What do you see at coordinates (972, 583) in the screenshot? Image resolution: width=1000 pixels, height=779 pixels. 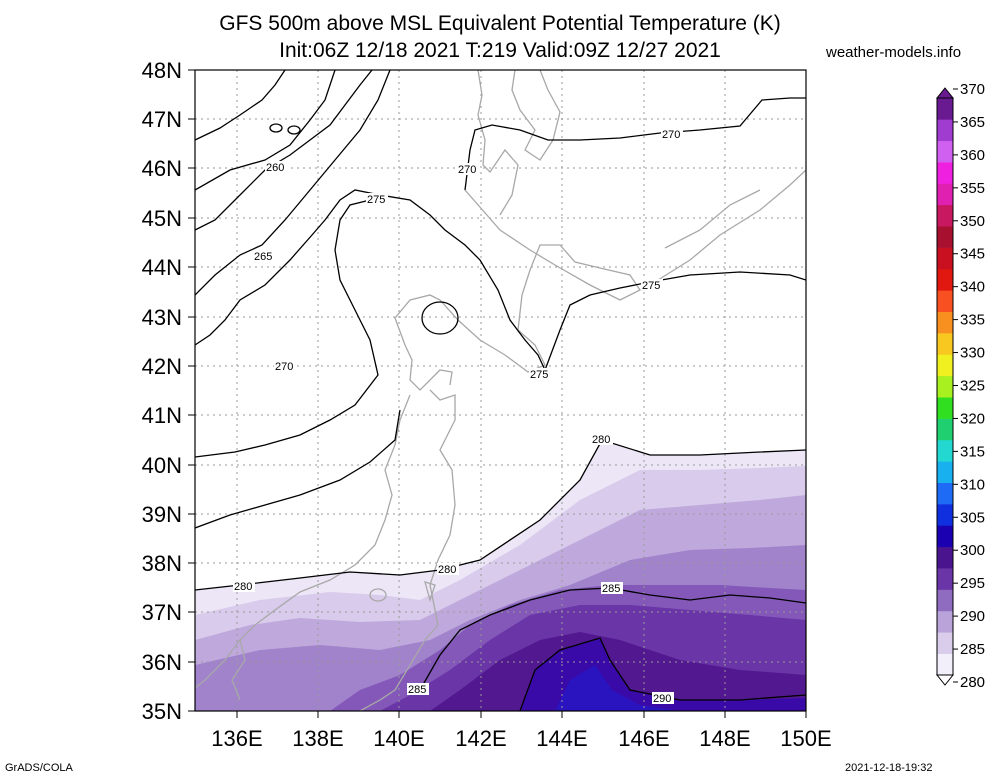 I see `colorbar-label: 295` at bounding box center [972, 583].